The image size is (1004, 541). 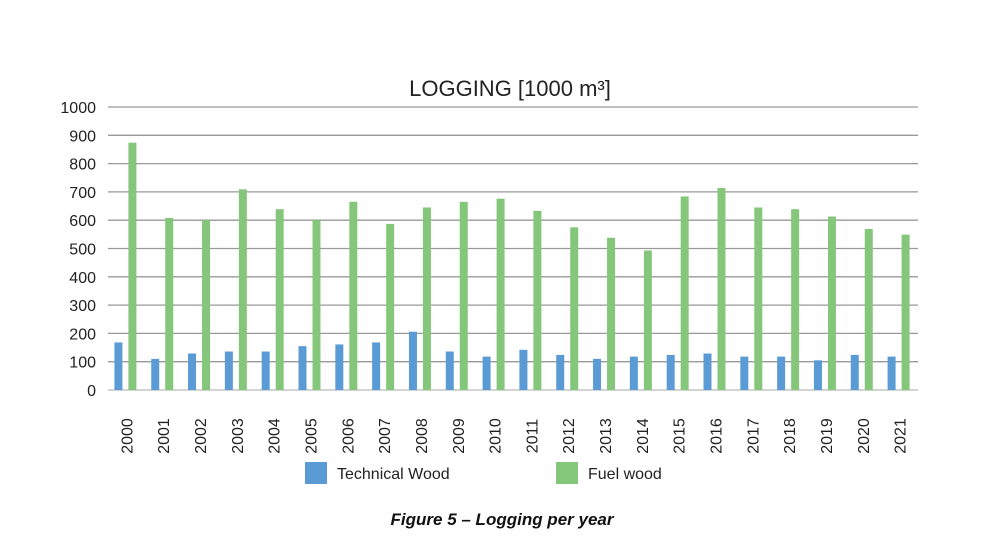 What do you see at coordinates (717, 436) in the screenshot?
I see `x-tick-label: 2016` at bounding box center [717, 436].